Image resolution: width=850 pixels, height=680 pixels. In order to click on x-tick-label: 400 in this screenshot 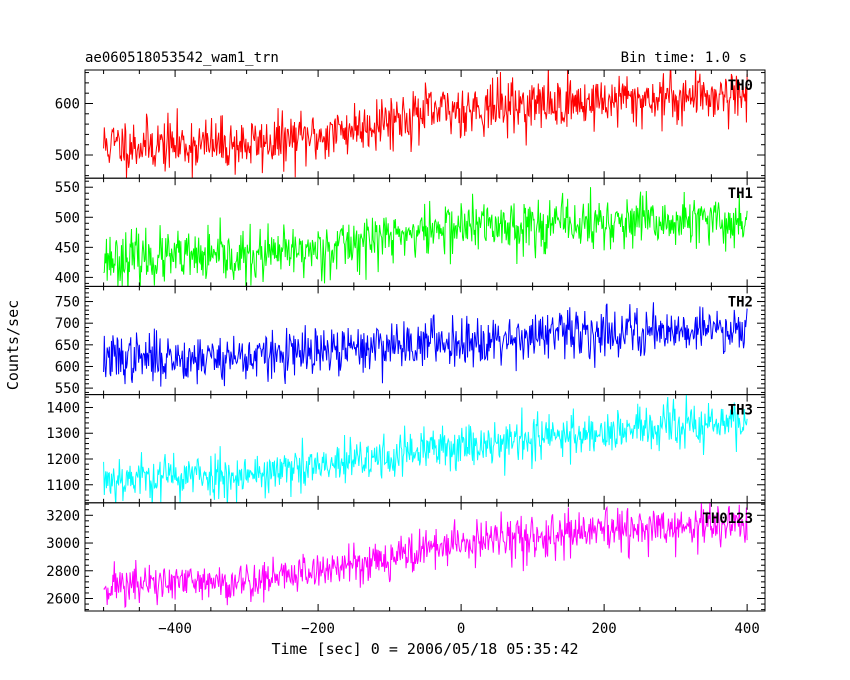, I will do `click(746, 629)`.